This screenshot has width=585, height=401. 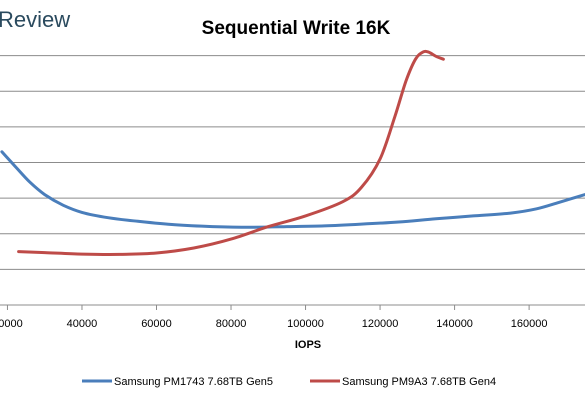 I want to click on x-tick-label: 100000, so click(x=305, y=324).